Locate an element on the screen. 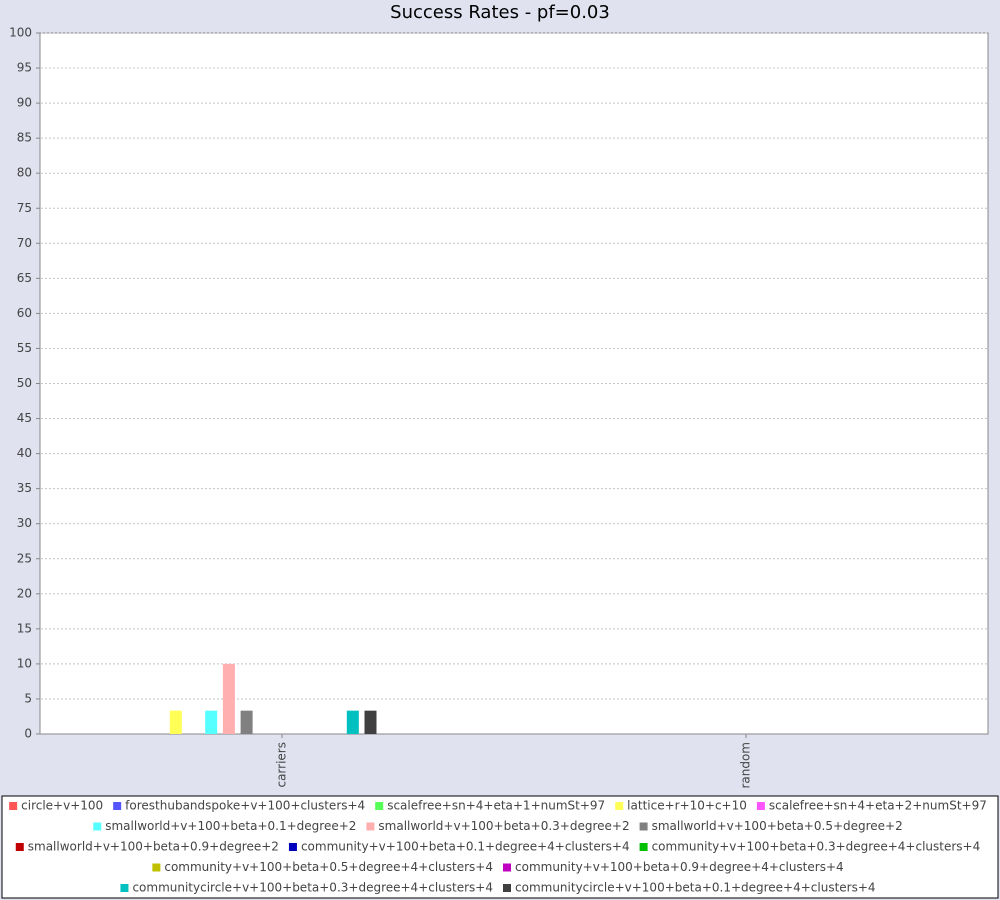 This screenshot has height=900, width=1000. legend-label: foresthubandspoke+v+100+clusters+4 is located at coordinates (245, 806).